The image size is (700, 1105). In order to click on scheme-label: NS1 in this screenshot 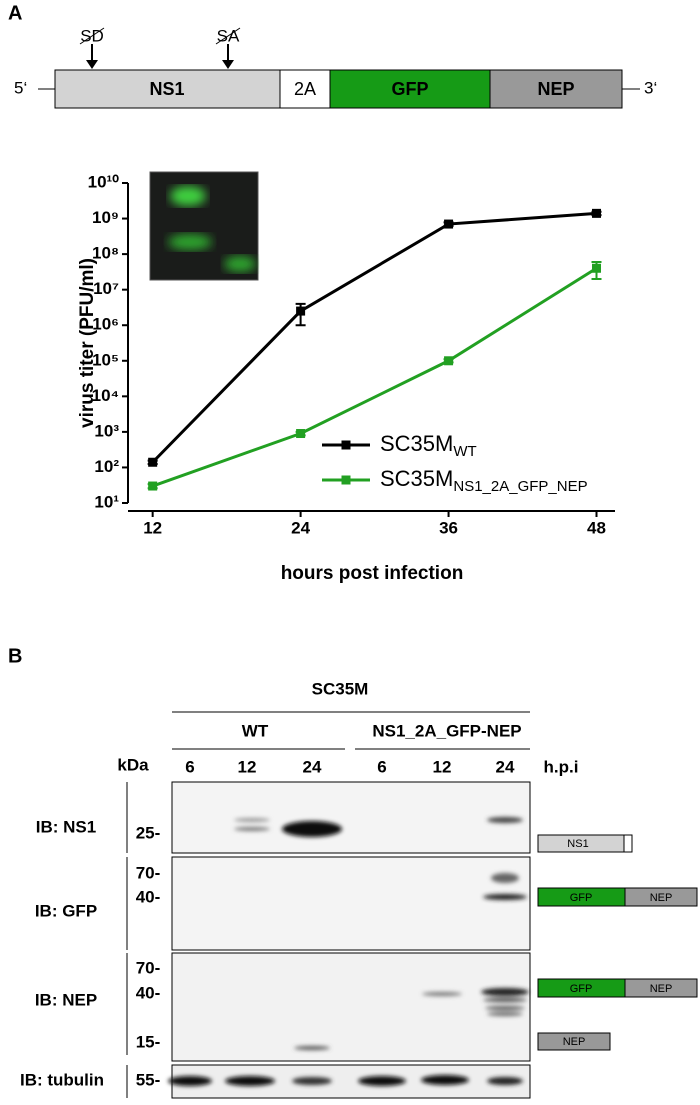, I will do `click(577, 844)`.